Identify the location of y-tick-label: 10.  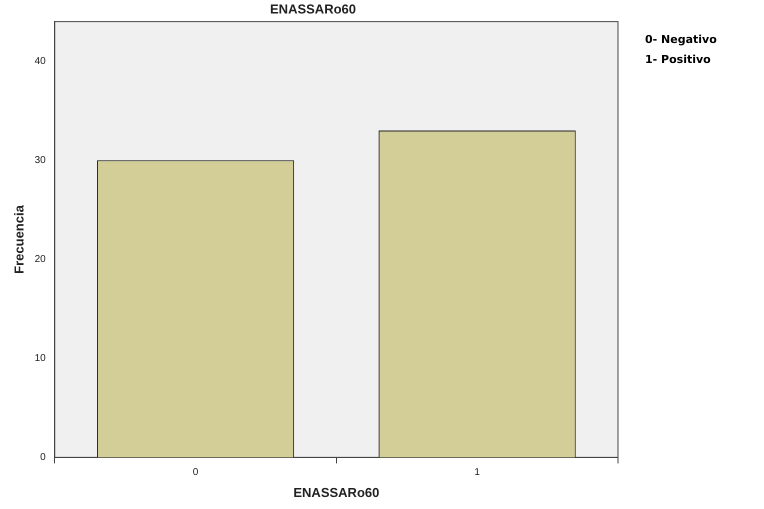
(40, 358).